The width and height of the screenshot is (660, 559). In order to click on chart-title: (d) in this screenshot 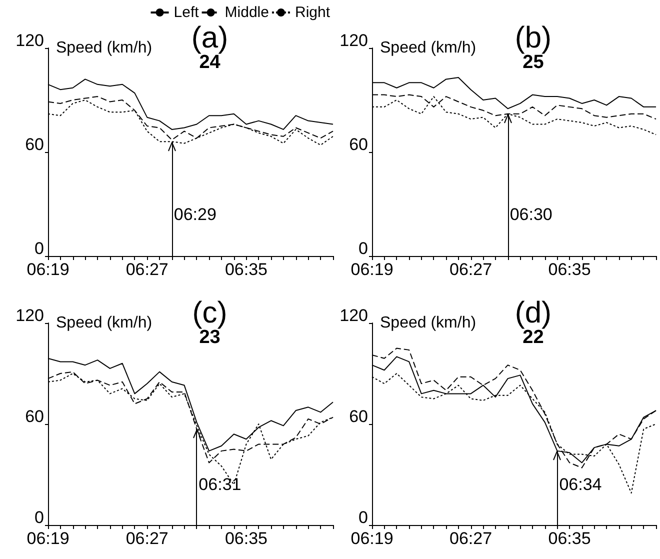, I will do `click(533, 313)`.